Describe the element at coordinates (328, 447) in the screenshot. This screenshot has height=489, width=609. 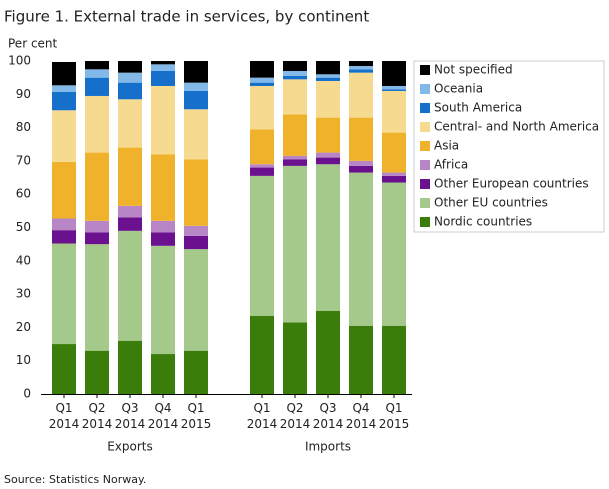
I see `group-label: Imports` at that location.